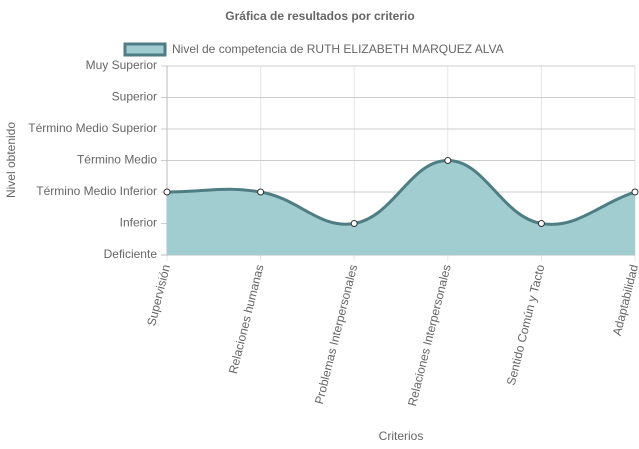 The height and width of the screenshot is (449, 639). Describe the element at coordinates (117, 160) in the screenshot. I see `y-tick-label: Término Medio` at that location.